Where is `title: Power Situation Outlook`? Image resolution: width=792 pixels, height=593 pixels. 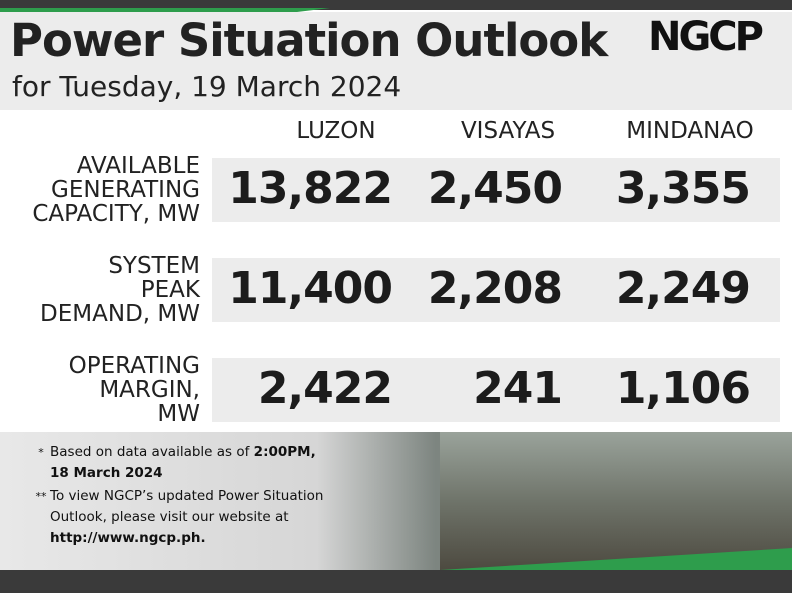 title: Power Situation Outlook is located at coordinates (309, 40).